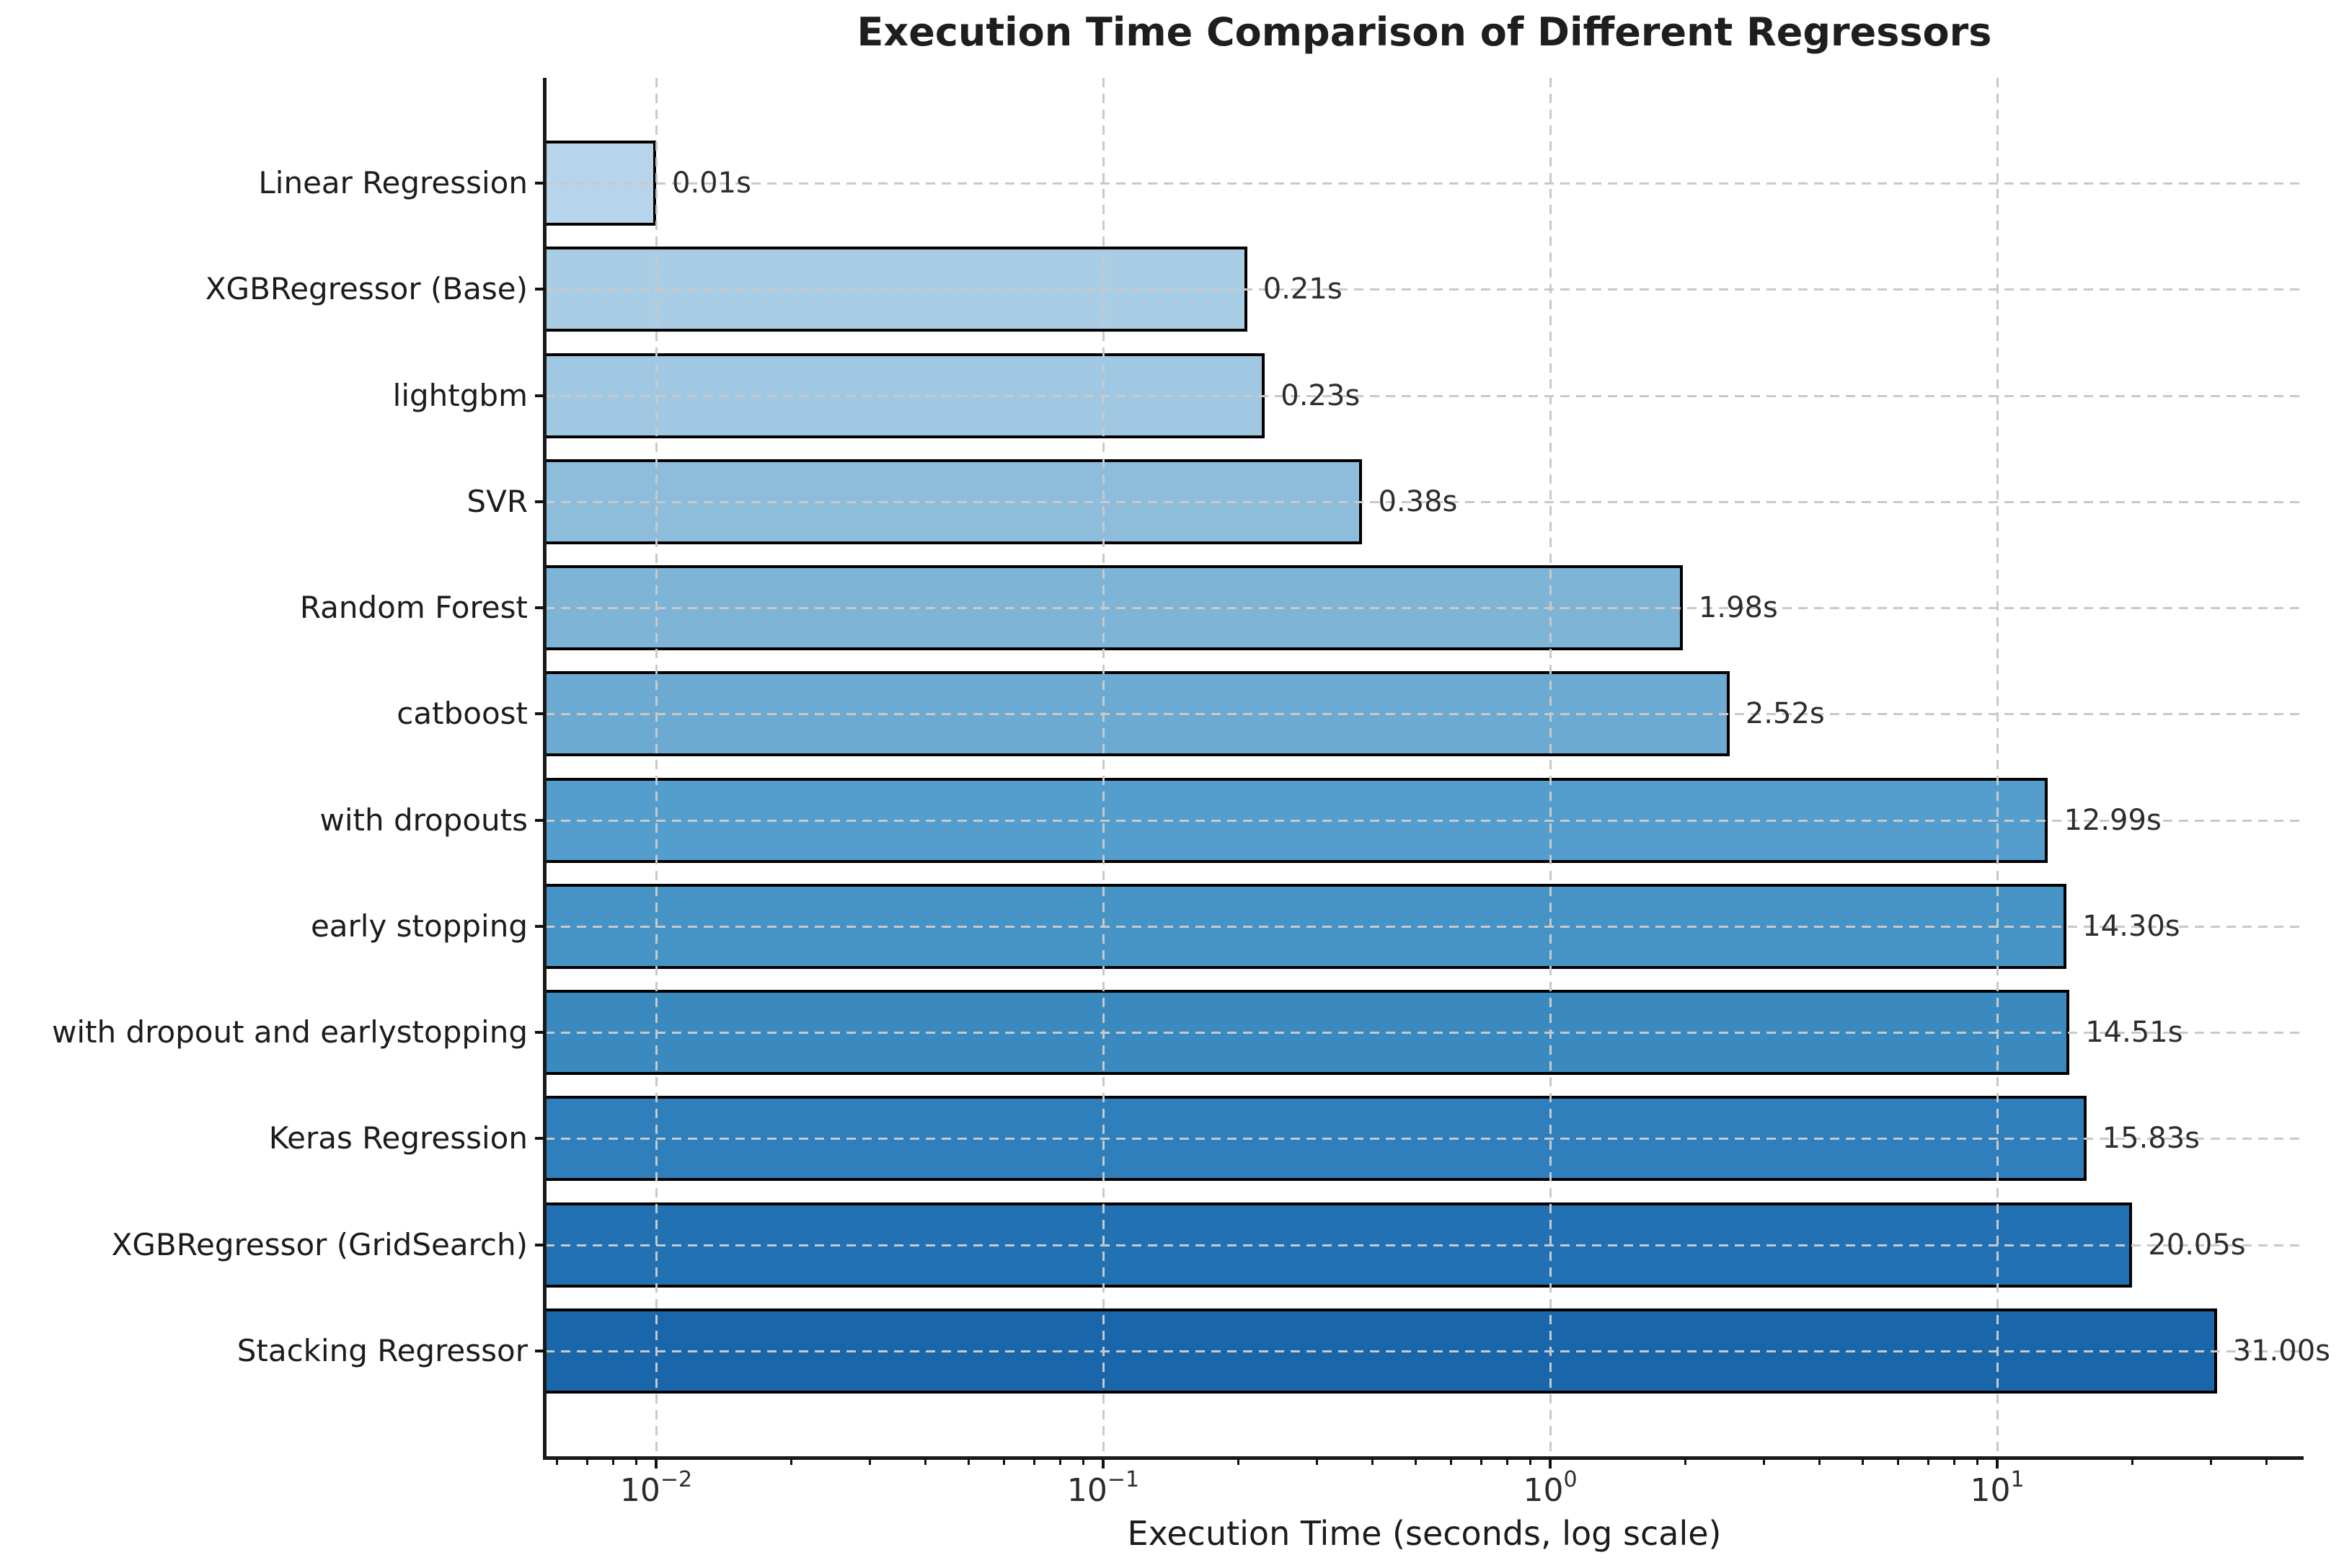 Image resolution: width=2344 pixels, height=1568 pixels. I want to click on x-tick-label: 10¹, so click(1997, 1488).